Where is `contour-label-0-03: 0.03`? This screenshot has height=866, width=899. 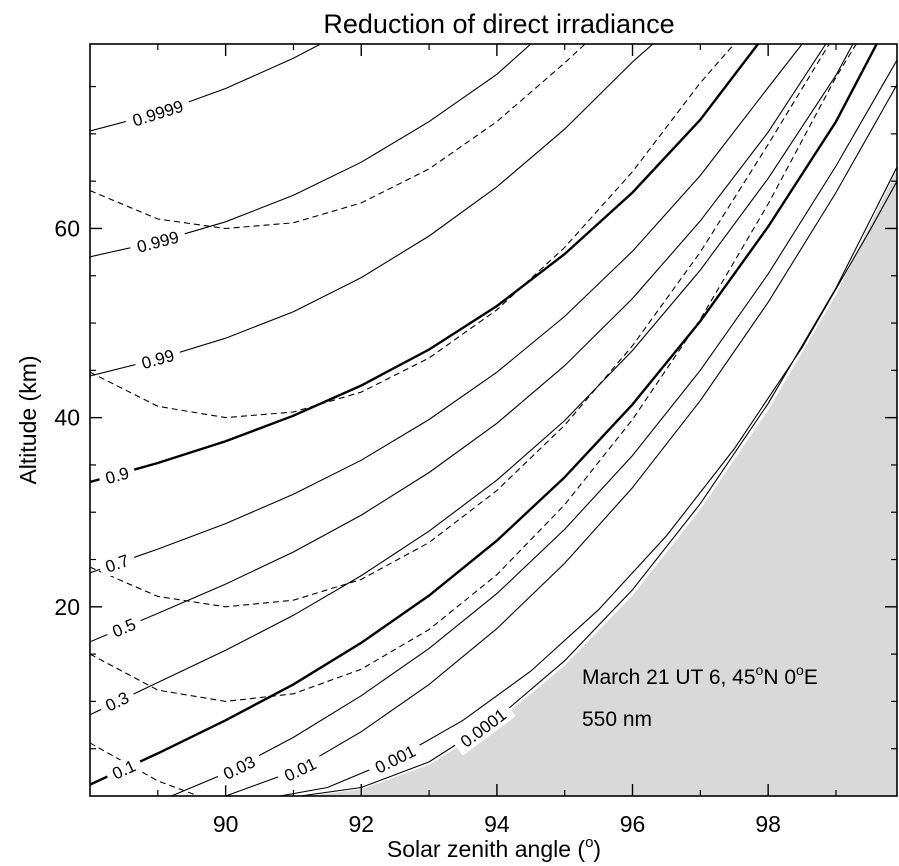
contour-label-0-03: 0.03 is located at coordinates (239, 767).